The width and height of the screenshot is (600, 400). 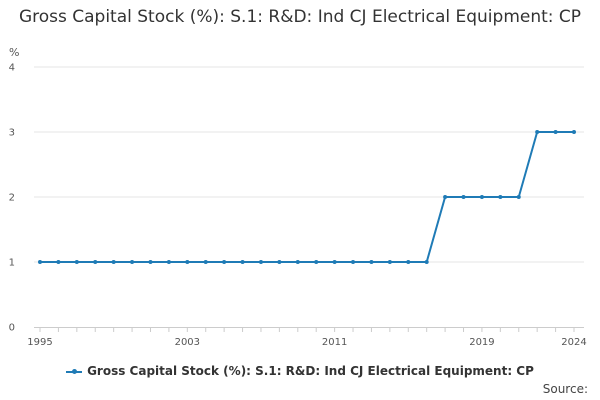 I want to click on data-point-2012, so click(x=353, y=262).